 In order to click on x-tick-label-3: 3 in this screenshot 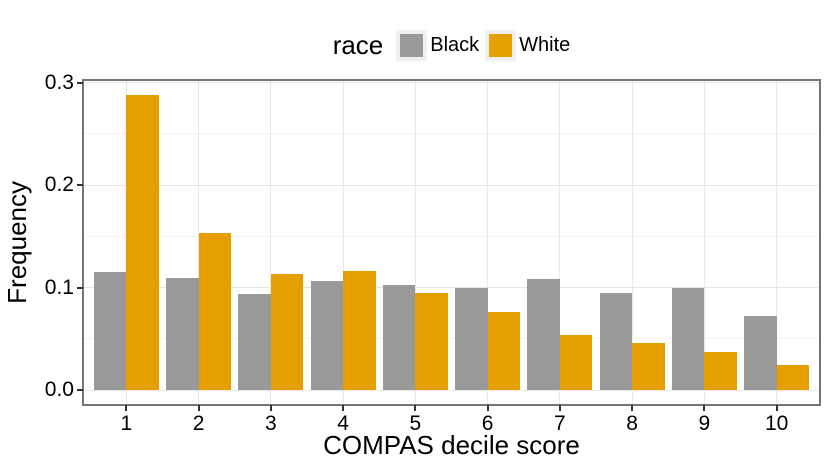, I will do `click(271, 423)`.